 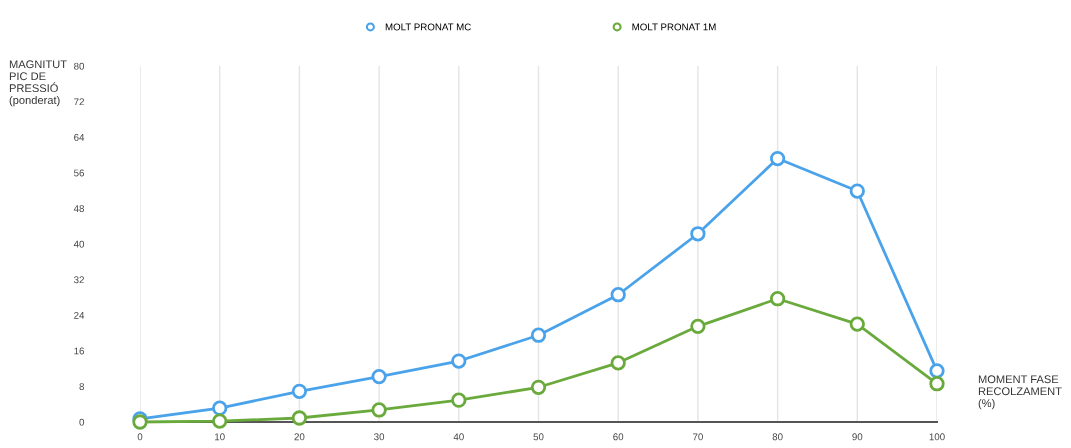 I want to click on x-tick-label: 20, so click(x=299, y=437).